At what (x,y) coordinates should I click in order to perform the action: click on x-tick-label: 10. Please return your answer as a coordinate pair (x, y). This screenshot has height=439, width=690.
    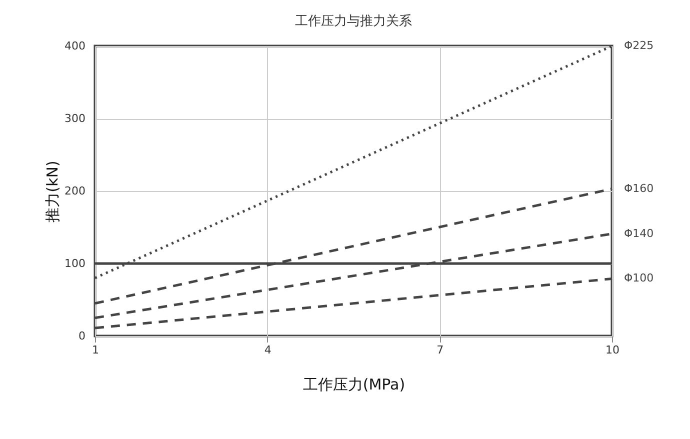
    Looking at the image, I should click on (613, 350).